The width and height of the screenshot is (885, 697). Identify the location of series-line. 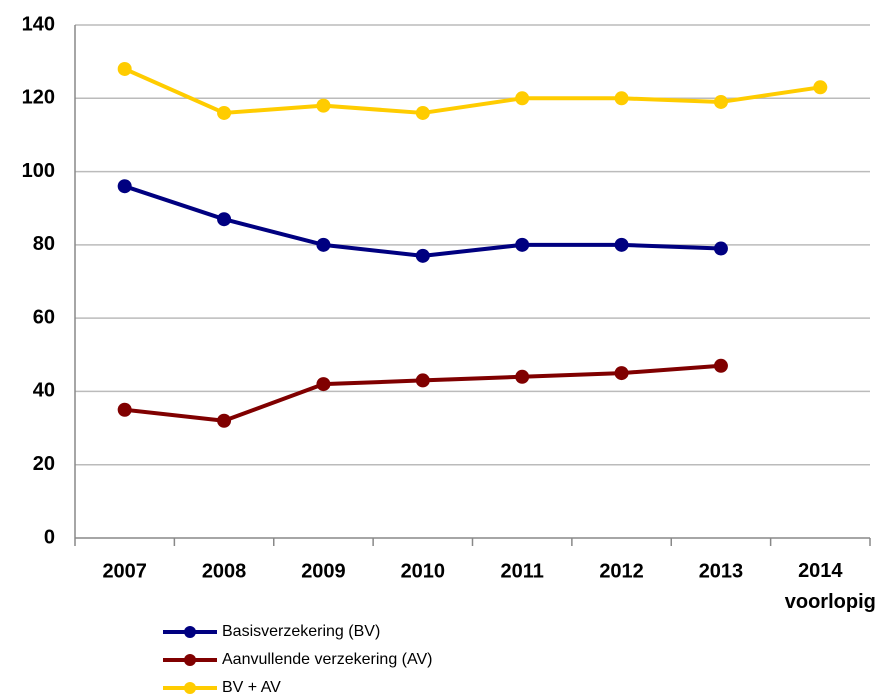
(472, 91).